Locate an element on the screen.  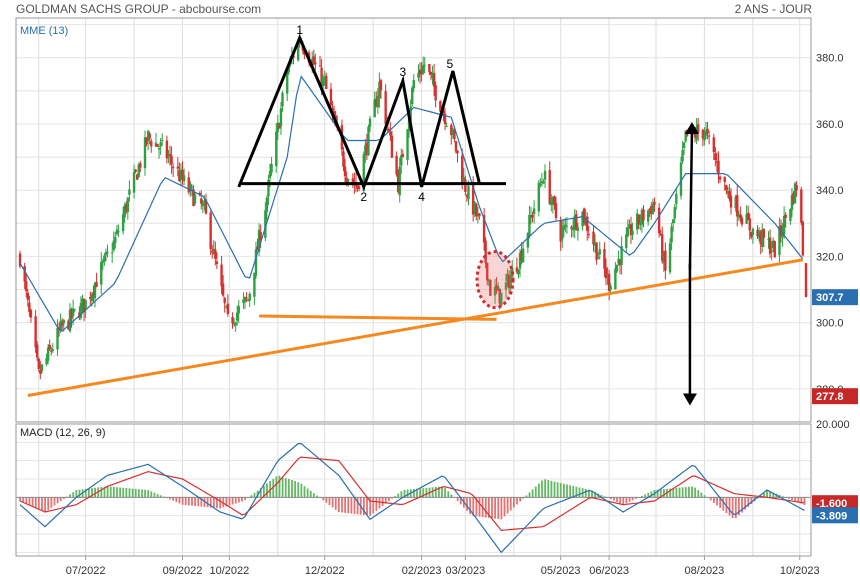
macd-signal-badge-text: -1.600 is located at coordinates (831, 504).